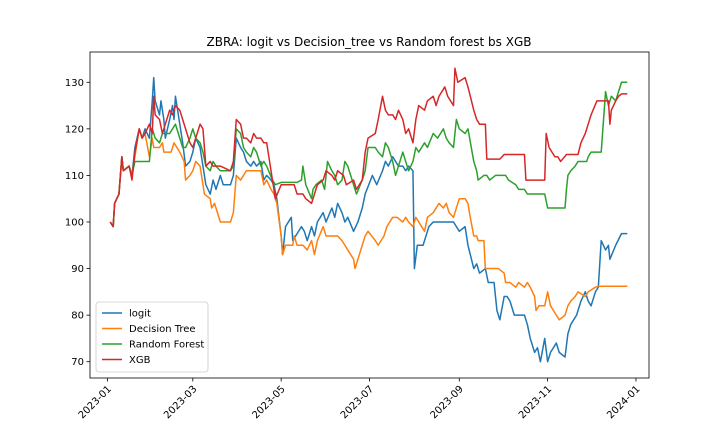 The height and width of the screenshot is (432, 720). I want to click on y-tick-label: 100, so click(74, 222).